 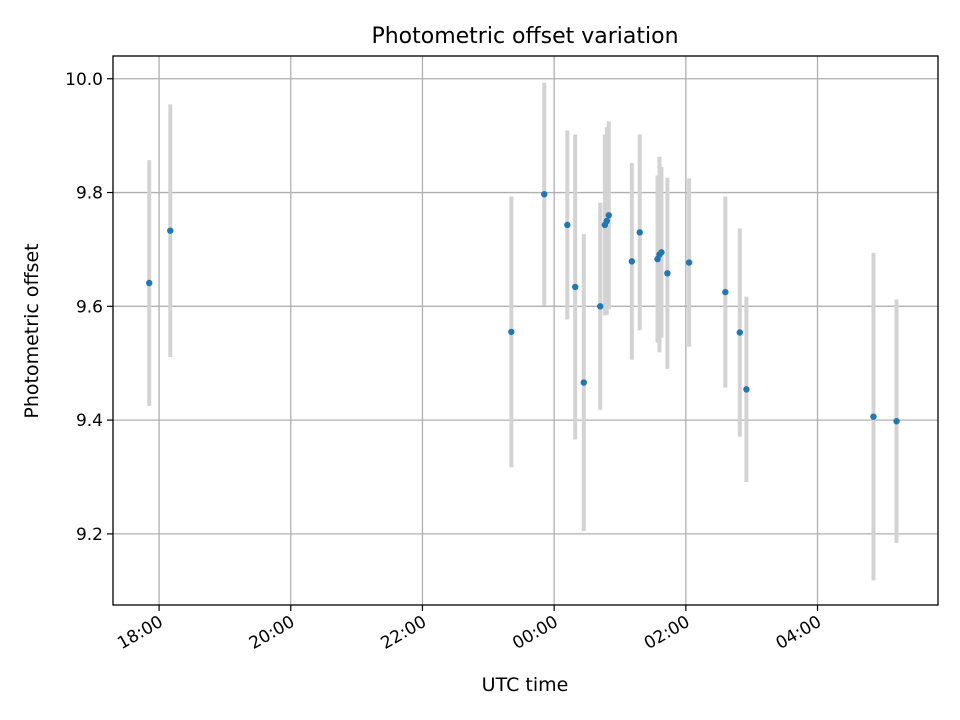 I want to click on y-tick-label: 9.6, so click(x=89, y=307).